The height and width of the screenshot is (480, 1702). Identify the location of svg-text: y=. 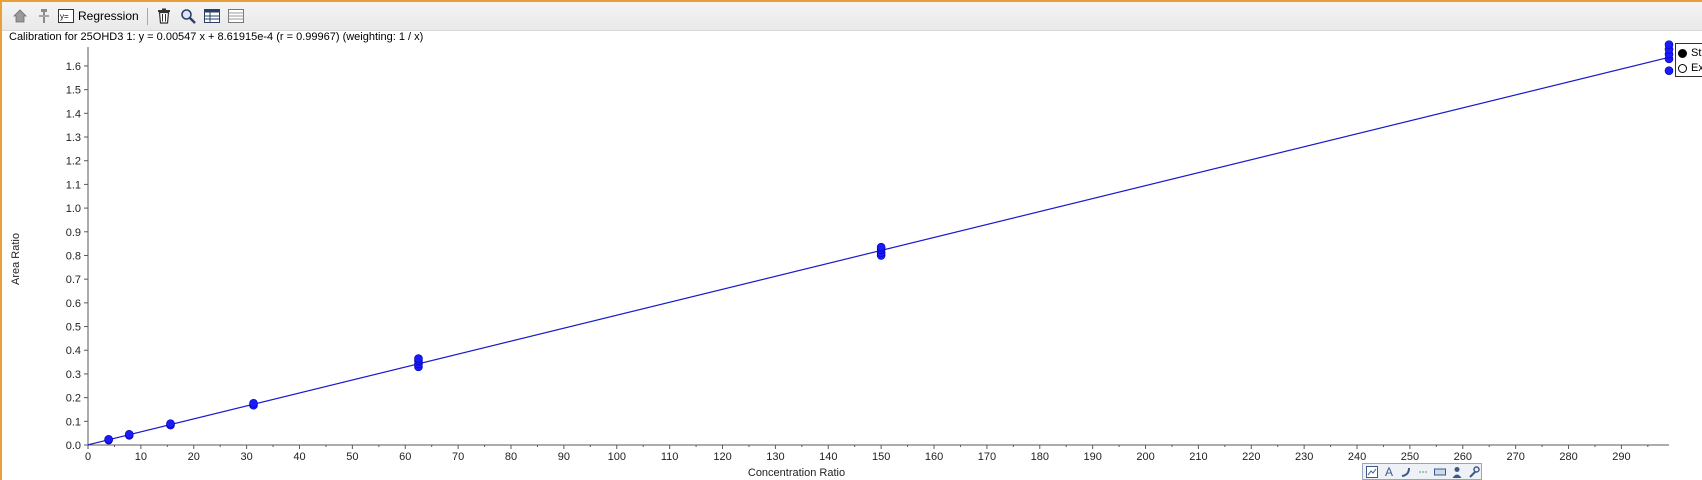
(64, 16).